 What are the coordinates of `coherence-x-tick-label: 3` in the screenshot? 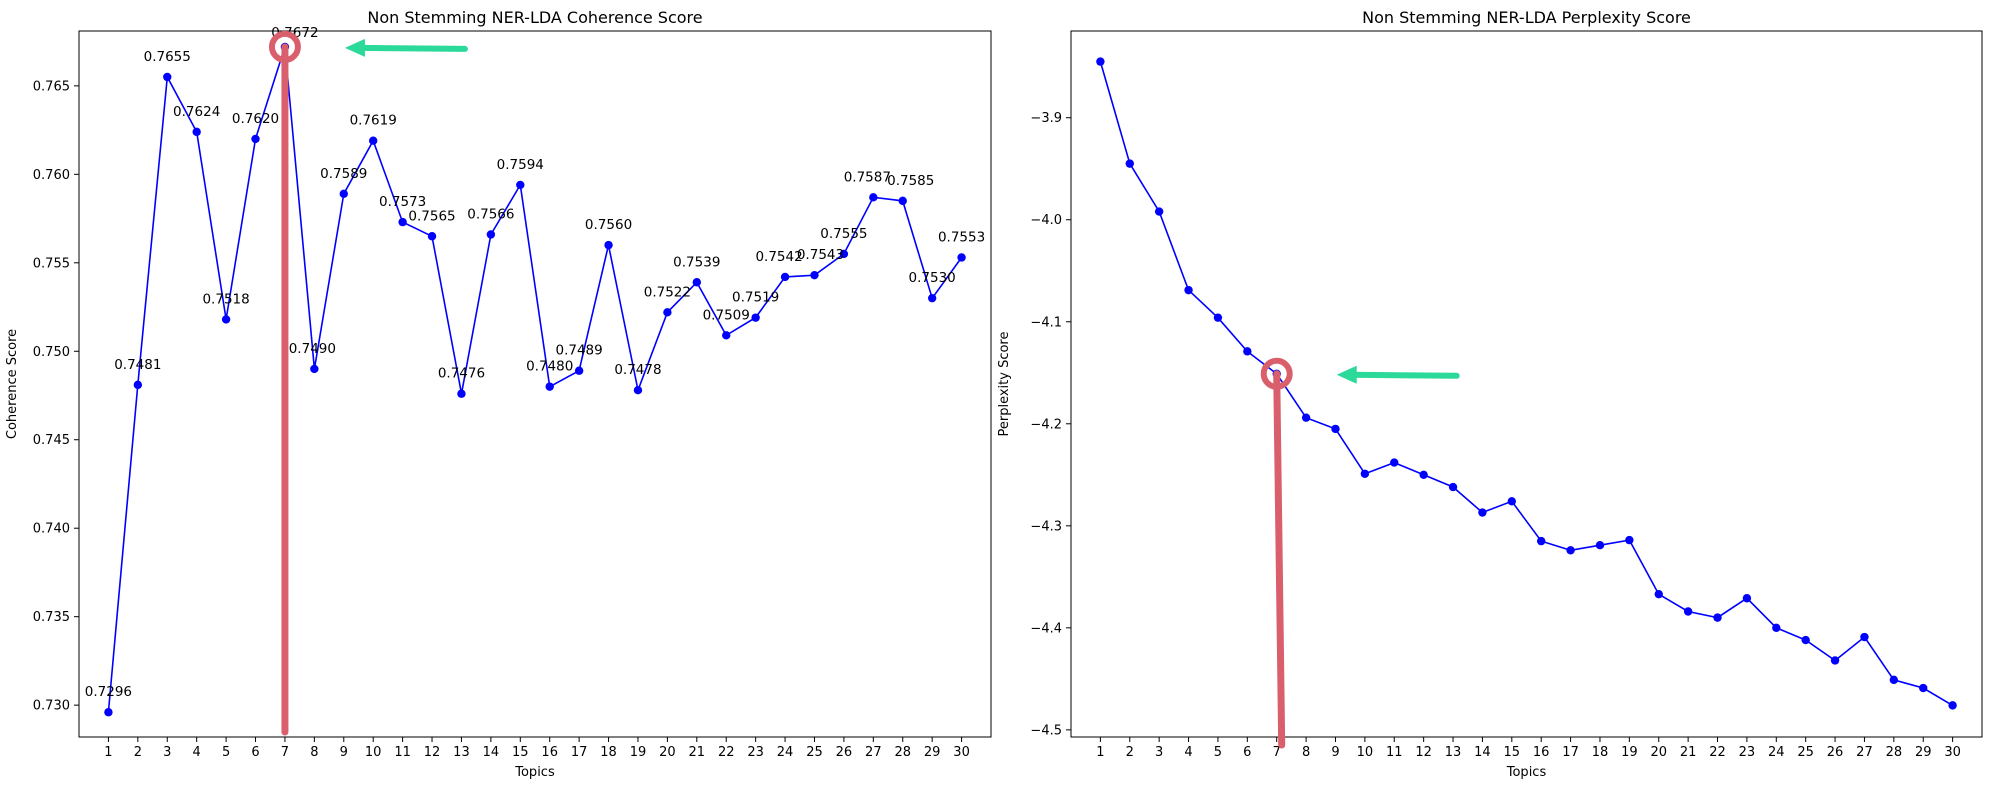 It's located at (167, 752).